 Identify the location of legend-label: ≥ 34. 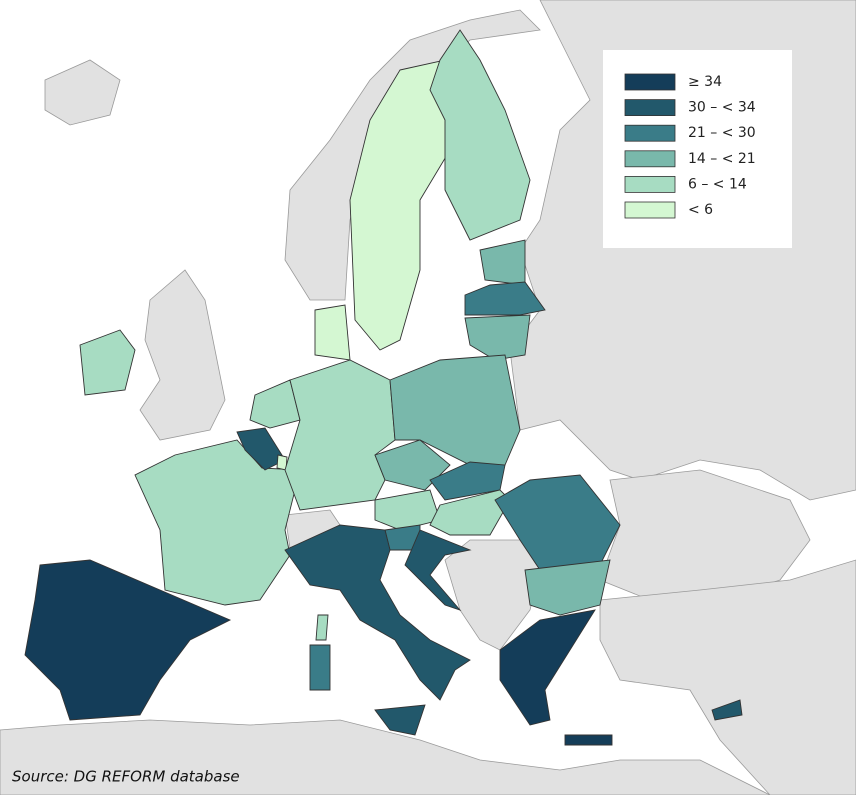
(705, 82).